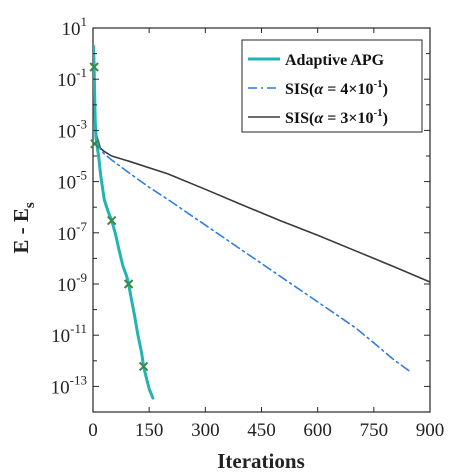 The width and height of the screenshot is (474, 474). I want to click on x-tick-label: 600, so click(317, 430).